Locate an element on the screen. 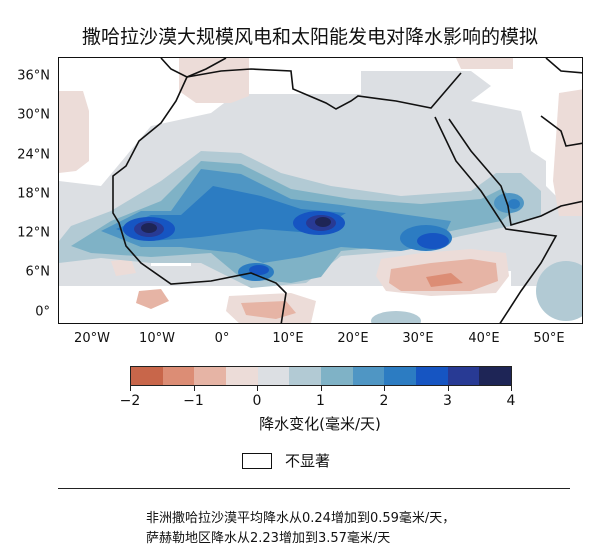 This screenshot has height=560, width=600. colorbar-tick-label: −2 is located at coordinates (130, 401).